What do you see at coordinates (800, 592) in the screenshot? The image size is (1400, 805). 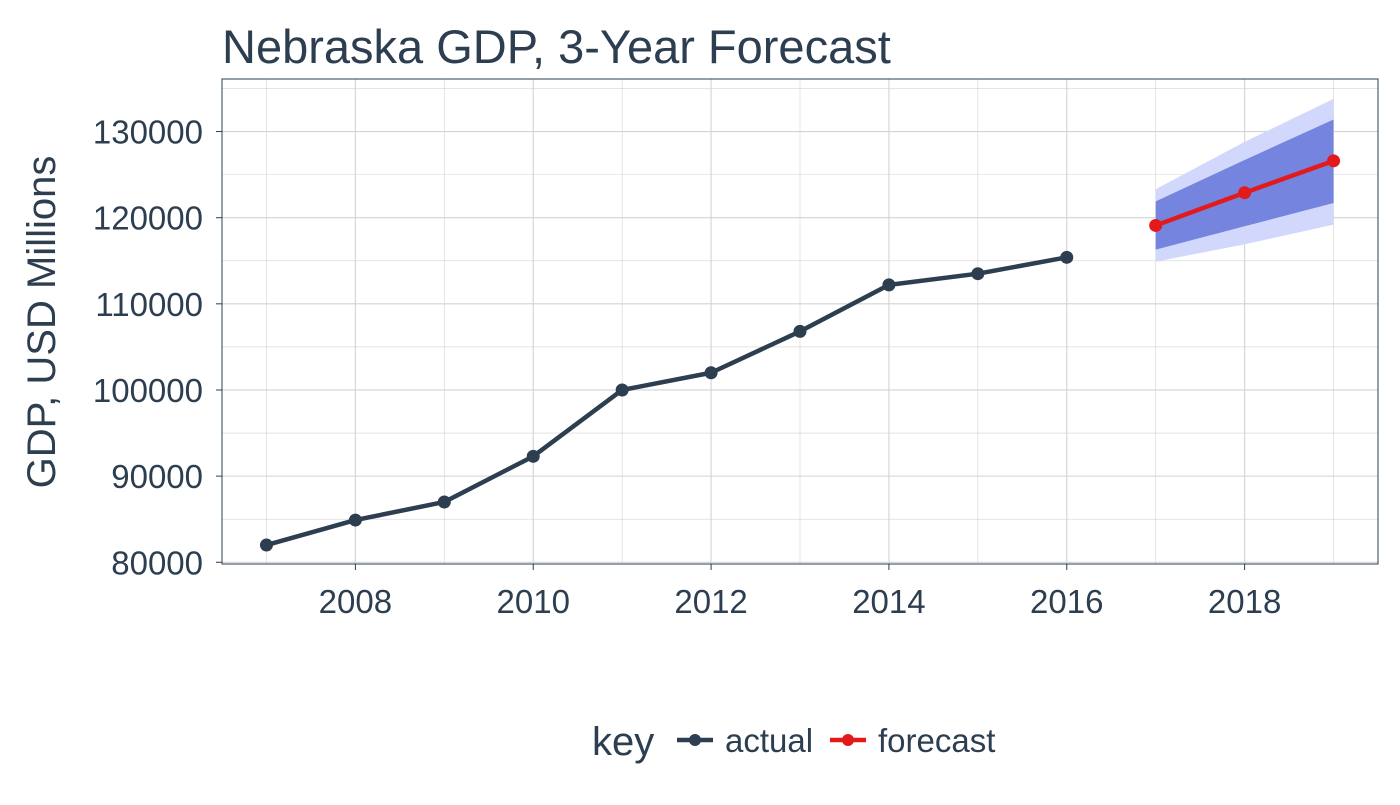 I see `x-axis-ticks: 2008 2010 2012 2014 2016 2018` at bounding box center [800, 592].